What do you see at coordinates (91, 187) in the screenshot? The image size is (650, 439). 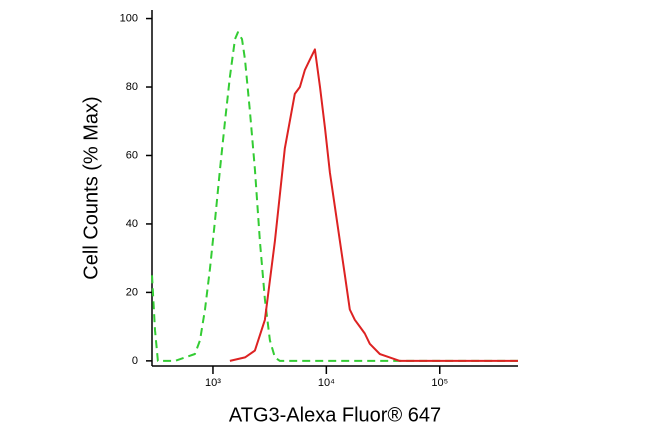 I see `y-axis-label: Cell Counts (% Max)` at bounding box center [91, 187].